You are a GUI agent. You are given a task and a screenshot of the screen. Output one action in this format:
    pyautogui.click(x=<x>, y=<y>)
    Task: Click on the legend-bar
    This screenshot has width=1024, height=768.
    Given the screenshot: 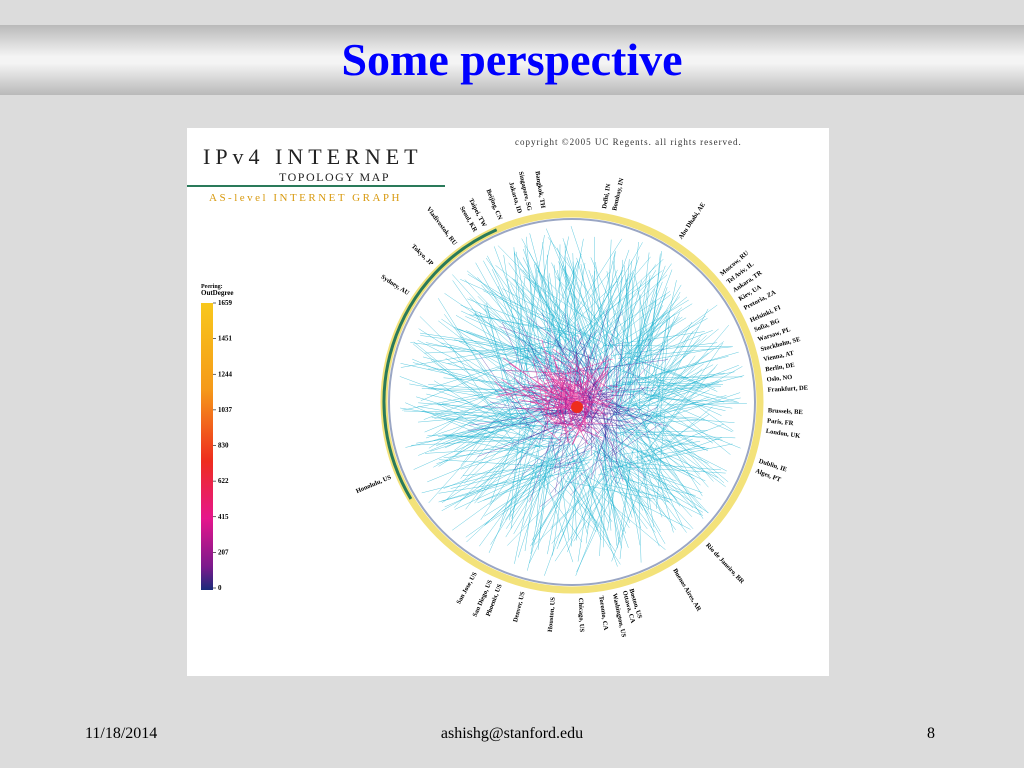 What is the action you would take?
    pyautogui.click(x=207, y=446)
    